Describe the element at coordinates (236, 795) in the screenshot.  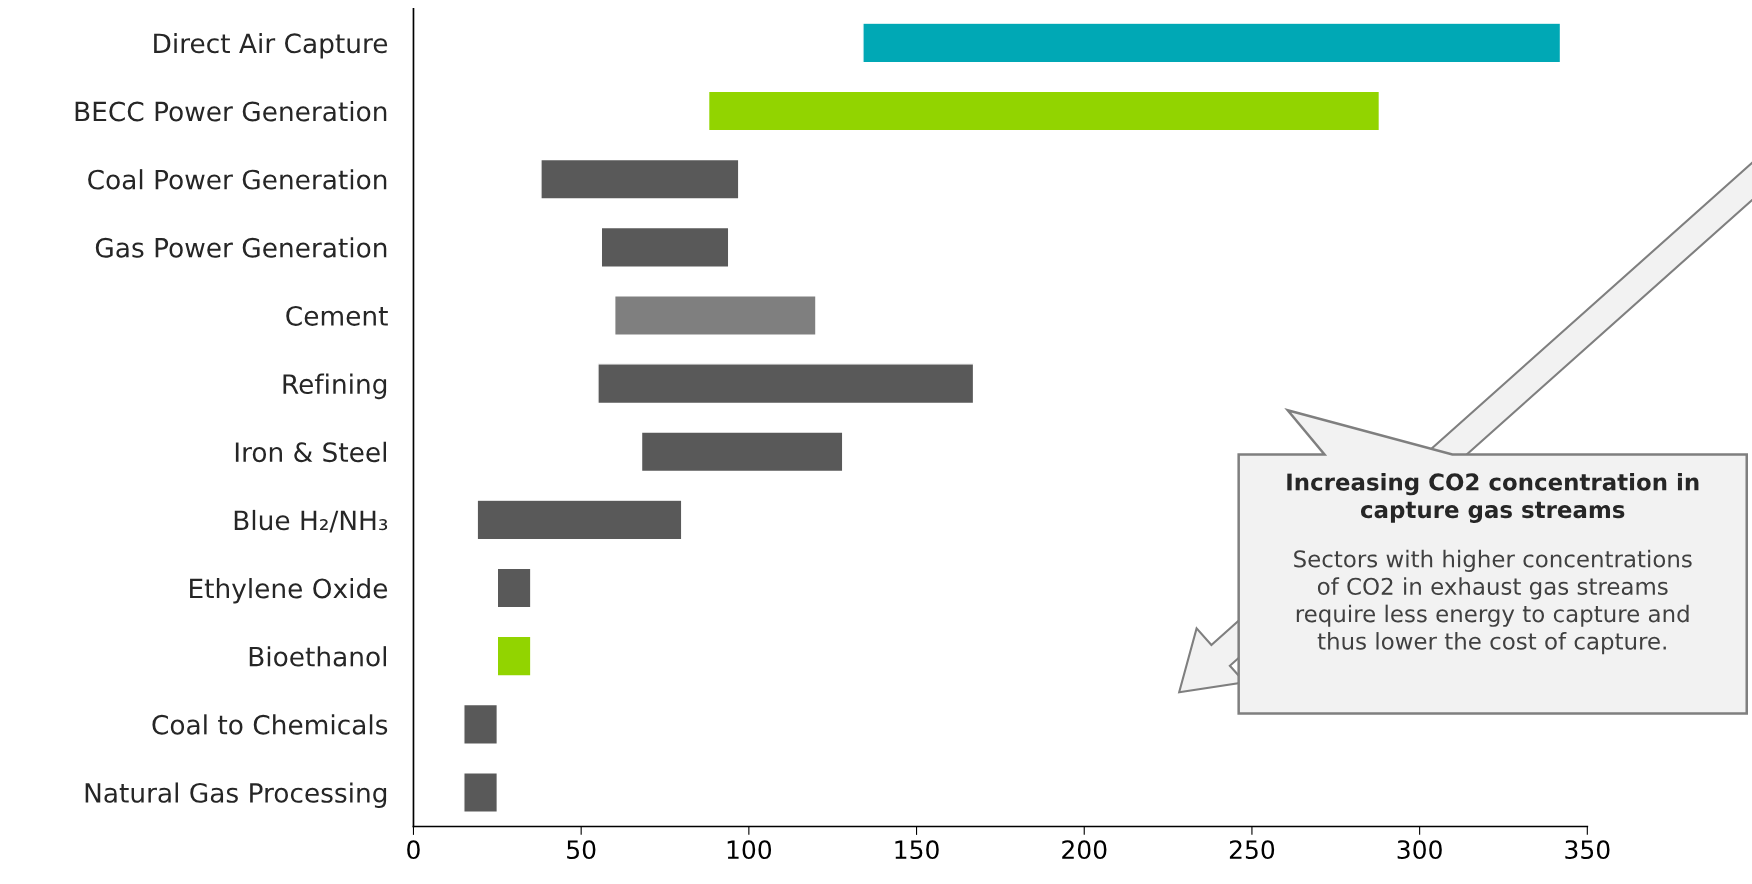
I see `y-tick-label: Natural Gas Processing` at that location.